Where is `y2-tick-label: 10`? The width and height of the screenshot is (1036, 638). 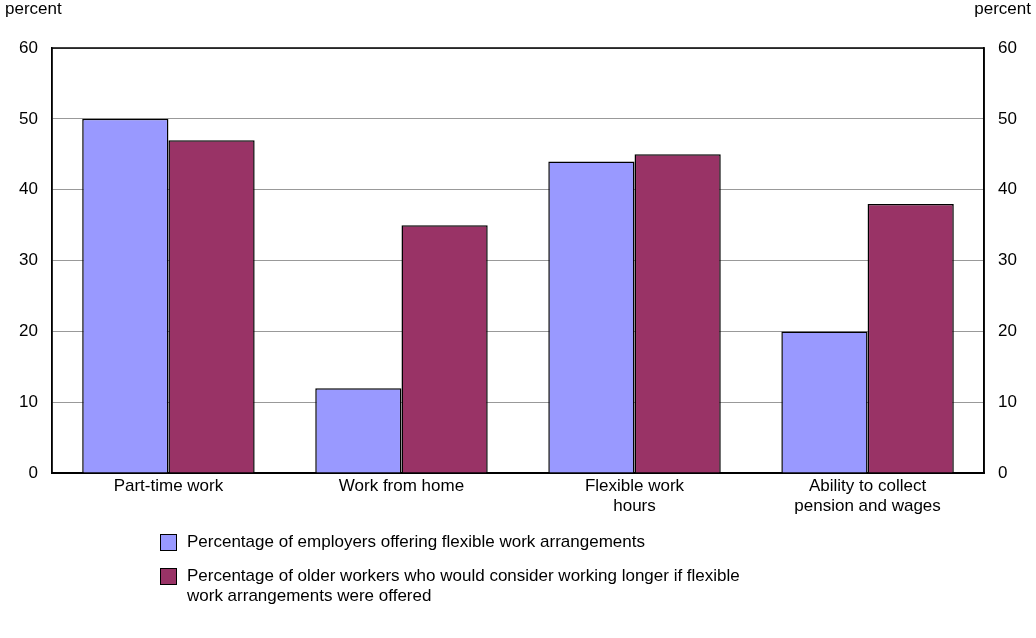 y2-tick-label: 10 is located at coordinates (1008, 402).